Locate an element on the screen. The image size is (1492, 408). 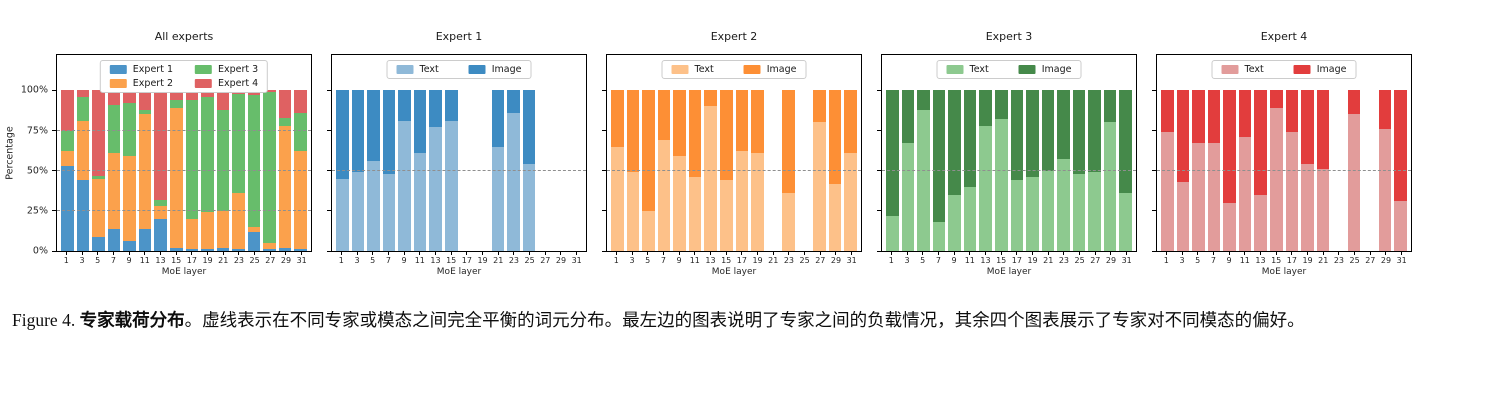
x-tick-label: 31 is located at coordinates (851, 260).